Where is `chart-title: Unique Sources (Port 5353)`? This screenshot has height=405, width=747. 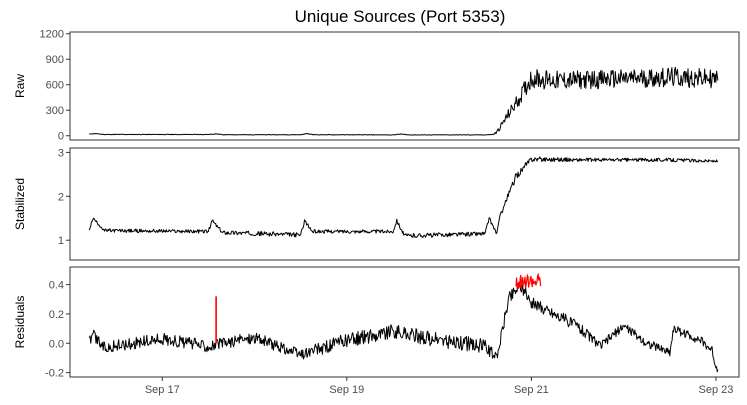
chart-title: Unique Sources (Port 5353) is located at coordinates (400, 16).